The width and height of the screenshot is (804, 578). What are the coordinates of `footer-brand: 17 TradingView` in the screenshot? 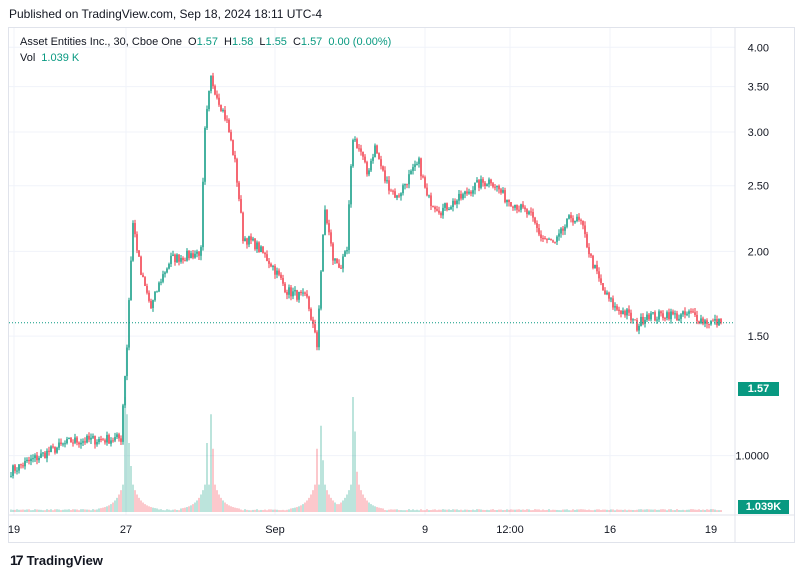 It's located at (56, 560).